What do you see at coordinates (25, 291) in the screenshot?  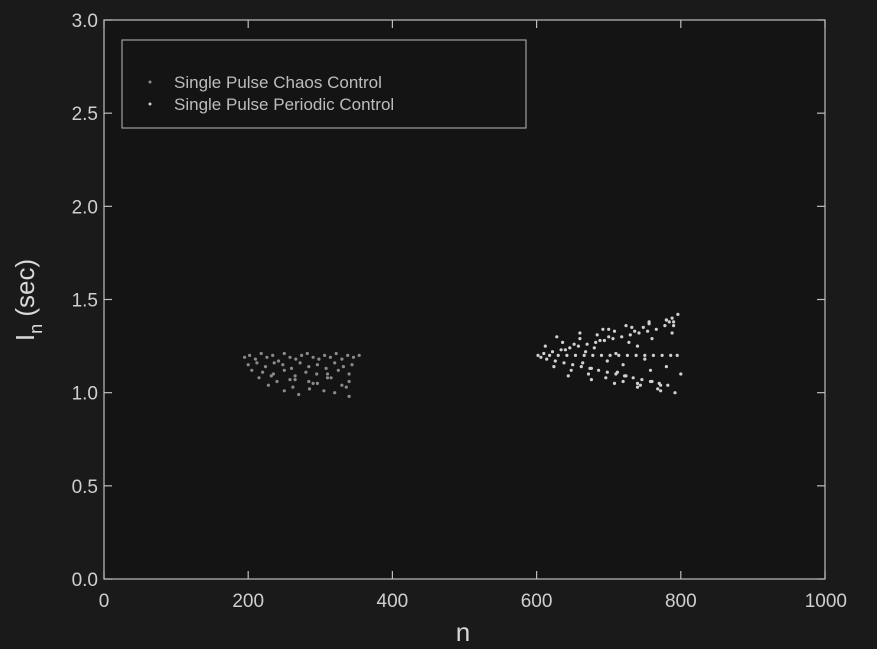 I see `y-axis-label-unit: (sec)` at bounding box center [25, 291].